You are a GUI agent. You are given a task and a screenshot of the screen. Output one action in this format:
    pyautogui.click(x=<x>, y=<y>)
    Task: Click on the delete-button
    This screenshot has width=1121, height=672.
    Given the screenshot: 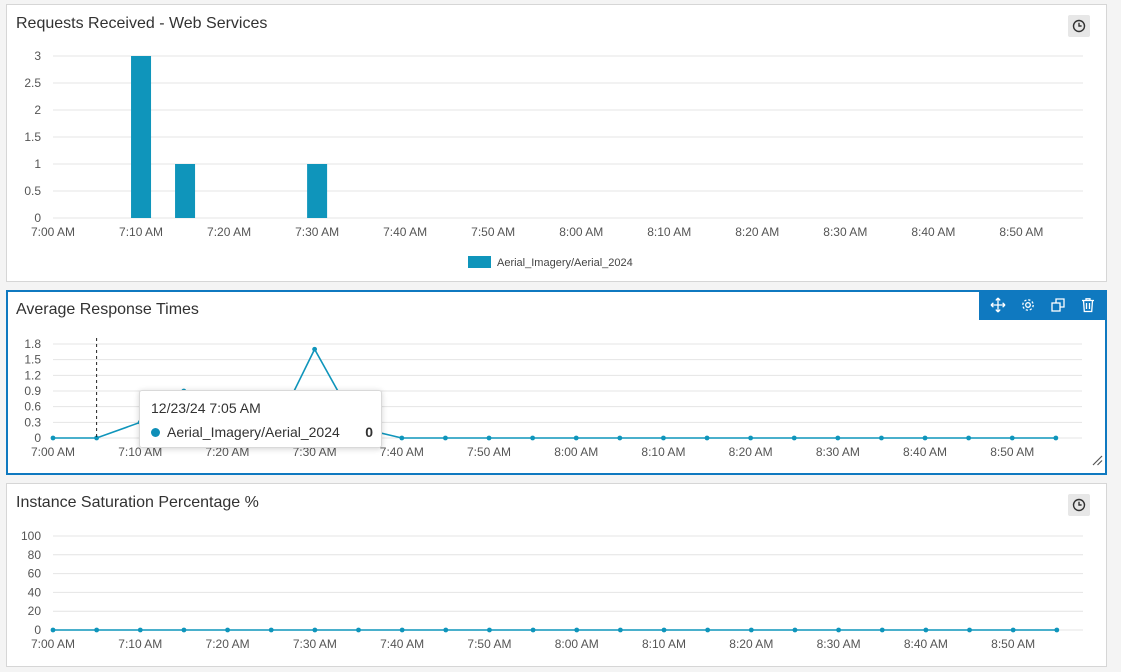 What is the action you would take?
    pyautogui.click(x=1088, y=305)
    